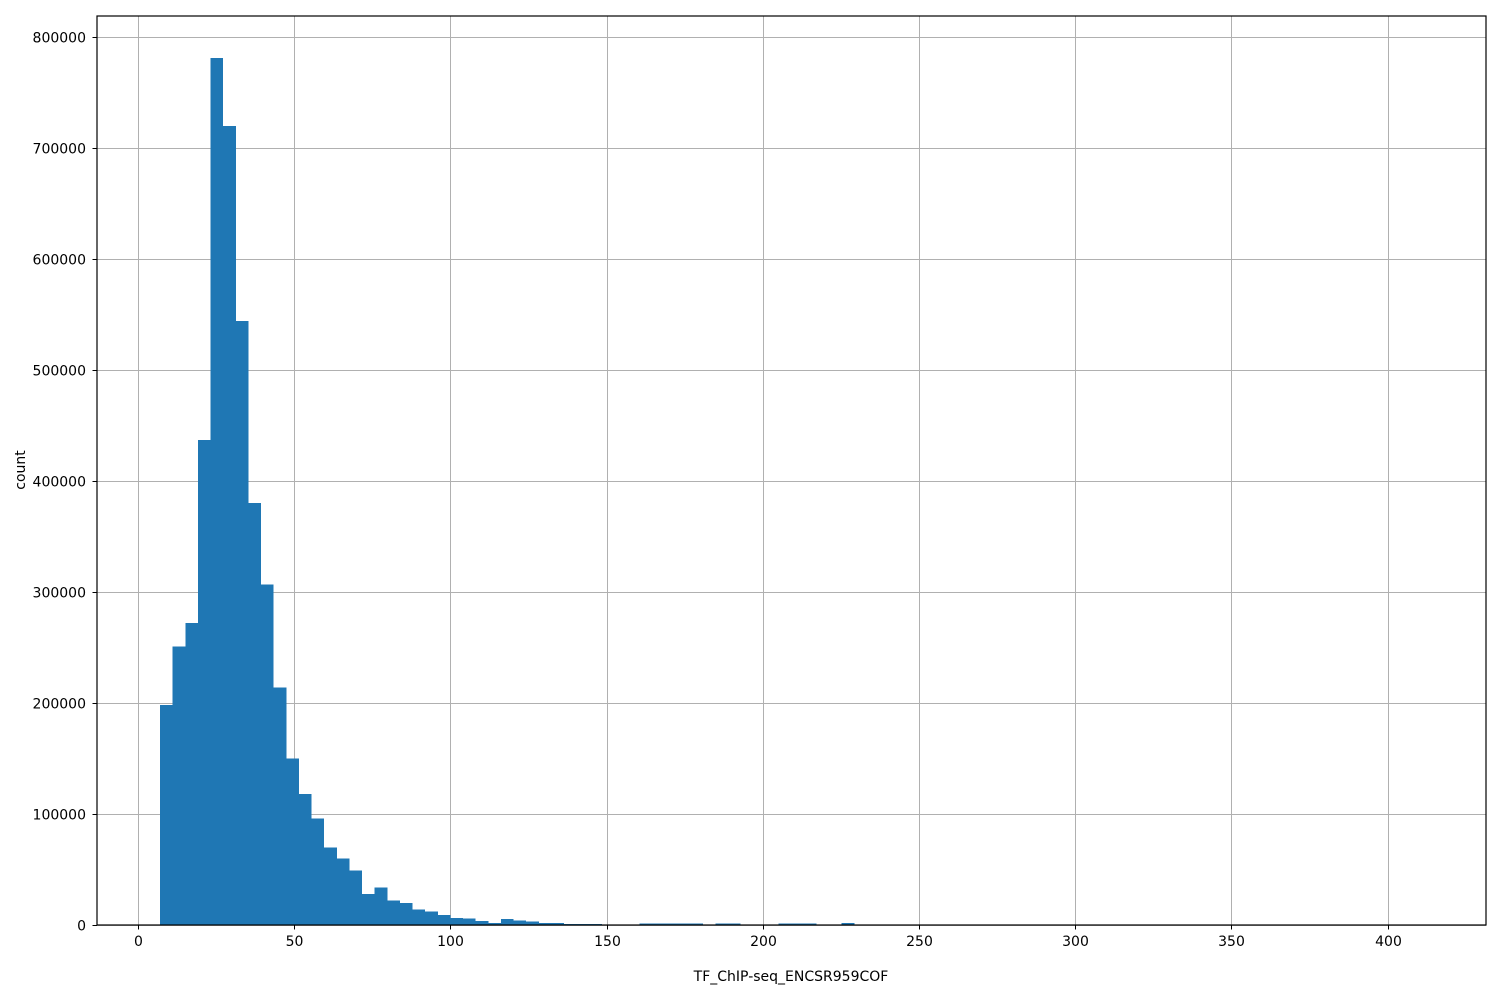 The height and width of the screenshot is (1000, 1500). What do you see at coordinates (607, 942) in the screenshot?
I see `x-tick-label: 150` at bounding box center [607, 942].